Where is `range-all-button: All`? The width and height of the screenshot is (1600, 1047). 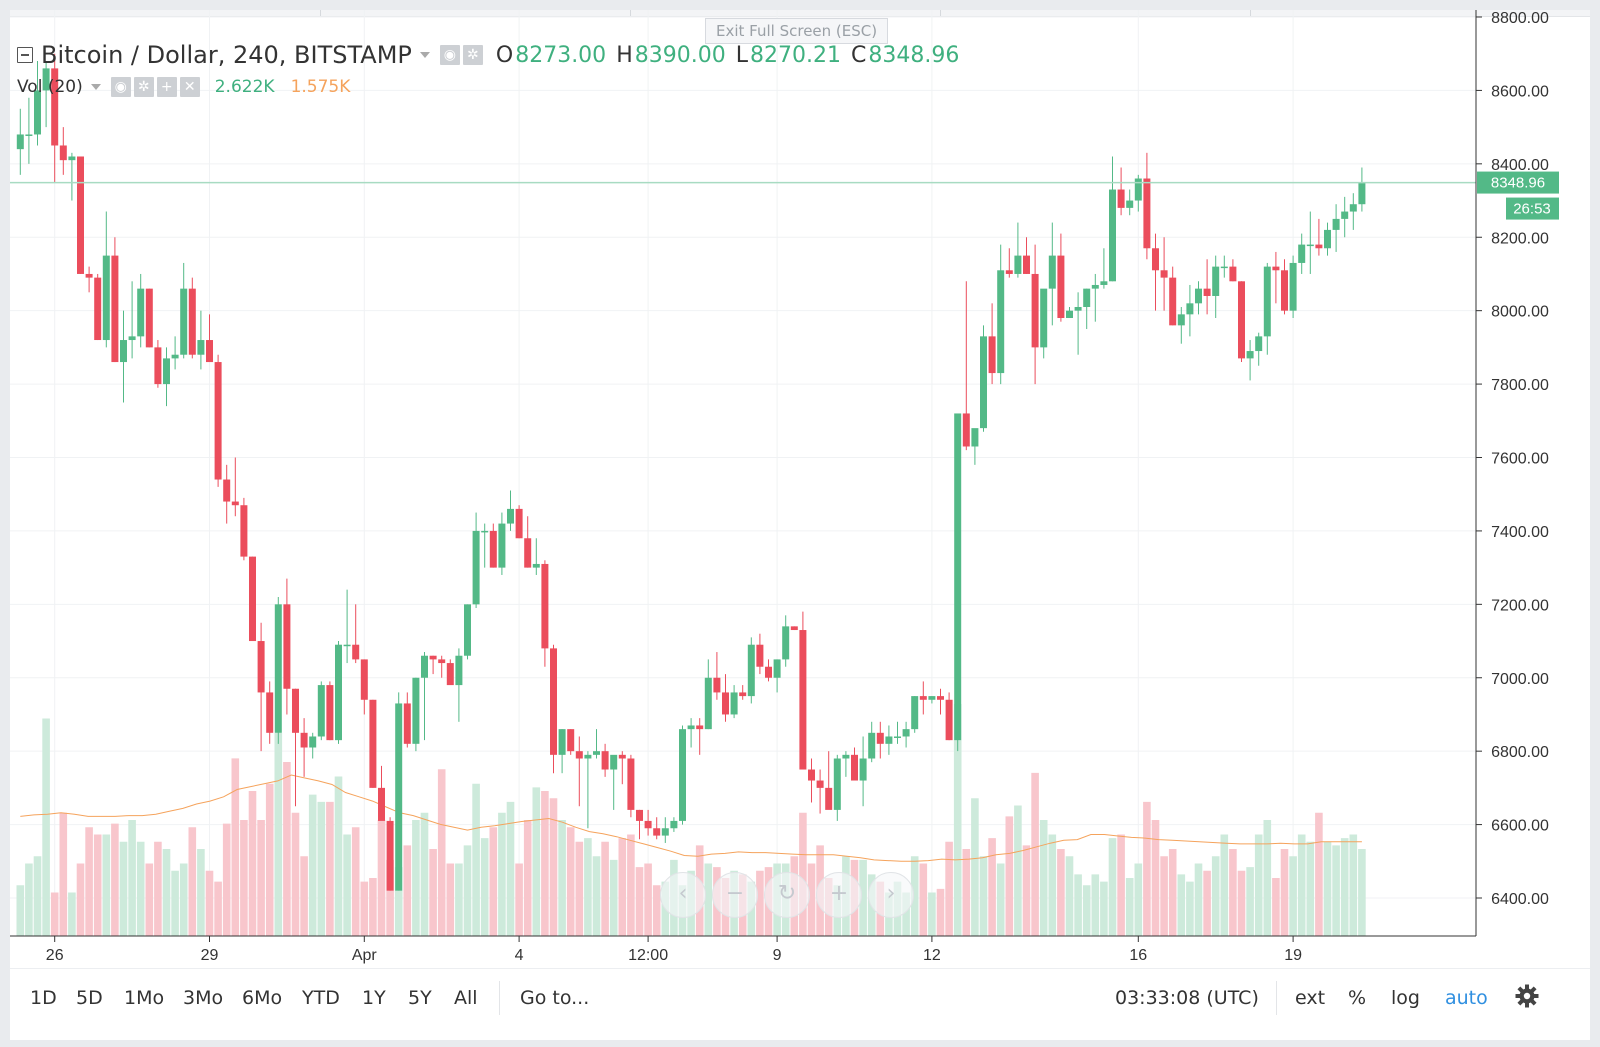 range-all-button: All is located at coordinates (466, 998).